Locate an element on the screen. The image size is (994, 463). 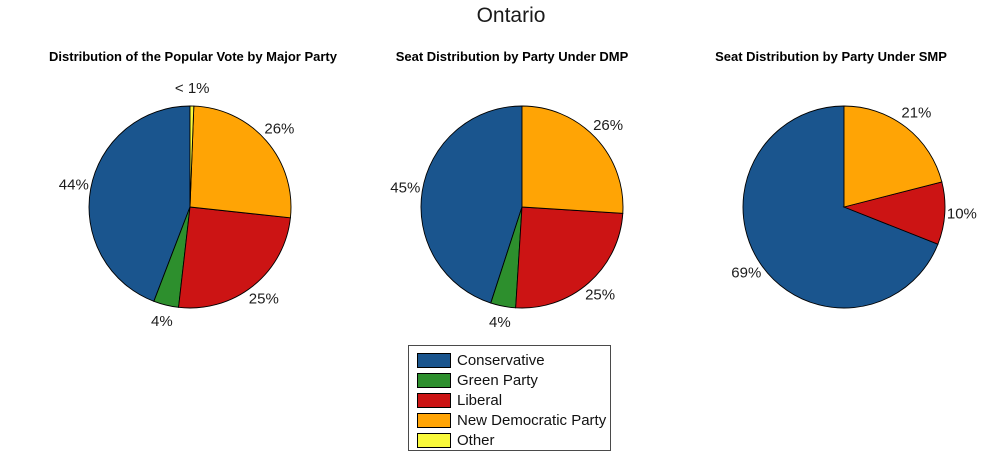
other-swatch is located at coordinates (434, 440).